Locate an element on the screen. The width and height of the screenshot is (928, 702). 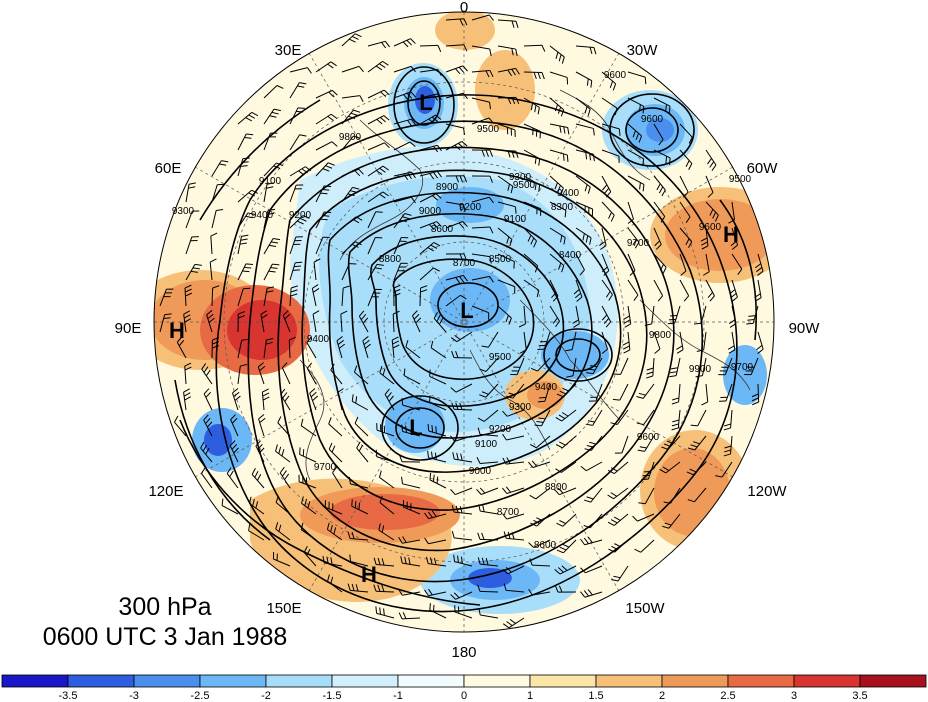
colorbar-tick-label: -1 is located at coordinates (398, 696).